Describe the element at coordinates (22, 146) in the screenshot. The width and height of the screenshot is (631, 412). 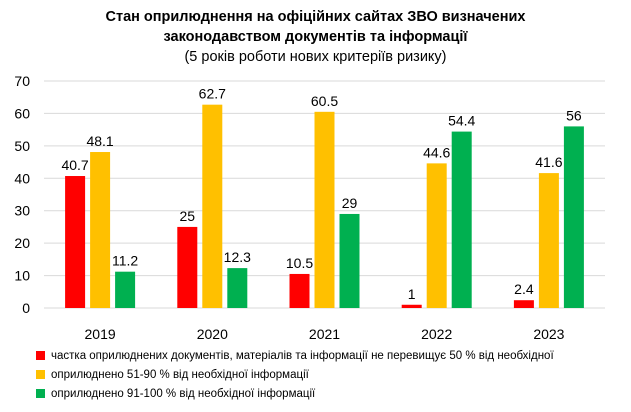
I see `y-tick-label: 50` at that location.